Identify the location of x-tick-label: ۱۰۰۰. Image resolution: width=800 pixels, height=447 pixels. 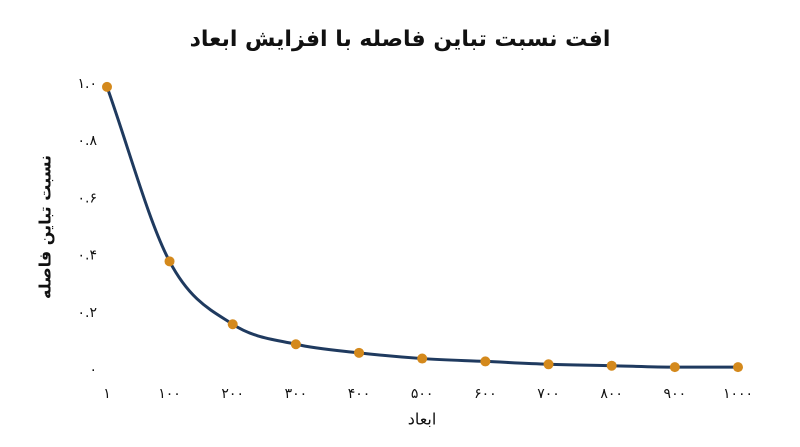
(738, 394).